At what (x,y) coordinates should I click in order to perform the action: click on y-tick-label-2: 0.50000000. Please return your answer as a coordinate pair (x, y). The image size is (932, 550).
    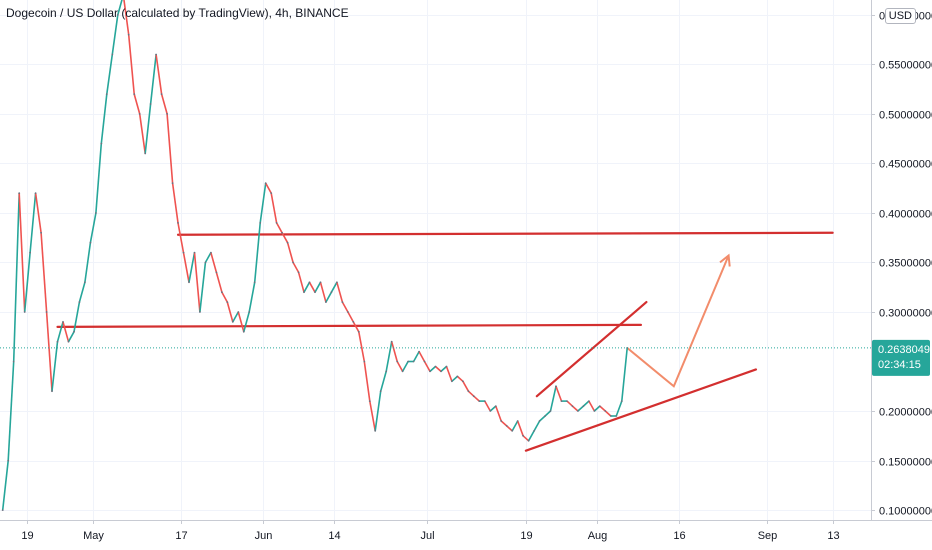
    Looking at the image, I should click on (905, 116).